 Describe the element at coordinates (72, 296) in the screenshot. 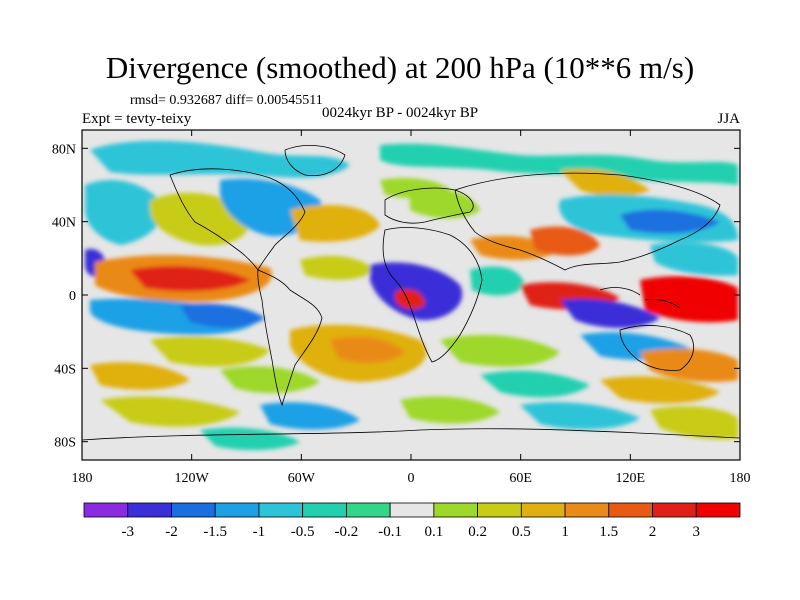

I see `lat-tick-label: 0` at that location.